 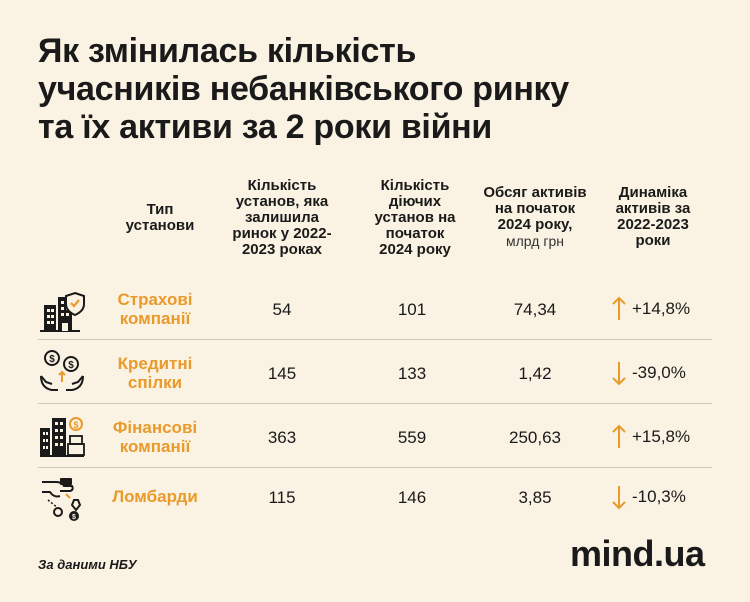 I want to click on row-name-financial-companies: Фінансові компанії, so click(x=155, y=437).